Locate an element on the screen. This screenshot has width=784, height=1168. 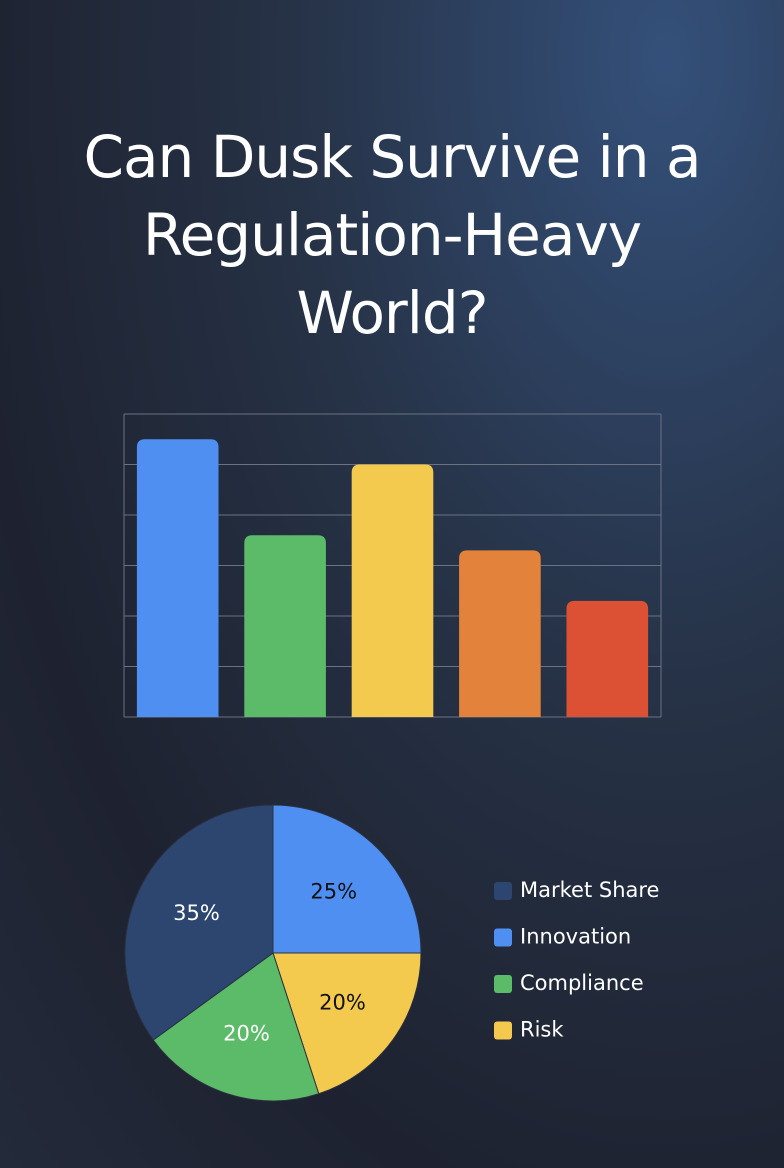
legend-label: Market Share is located at coordinates (589, 890).